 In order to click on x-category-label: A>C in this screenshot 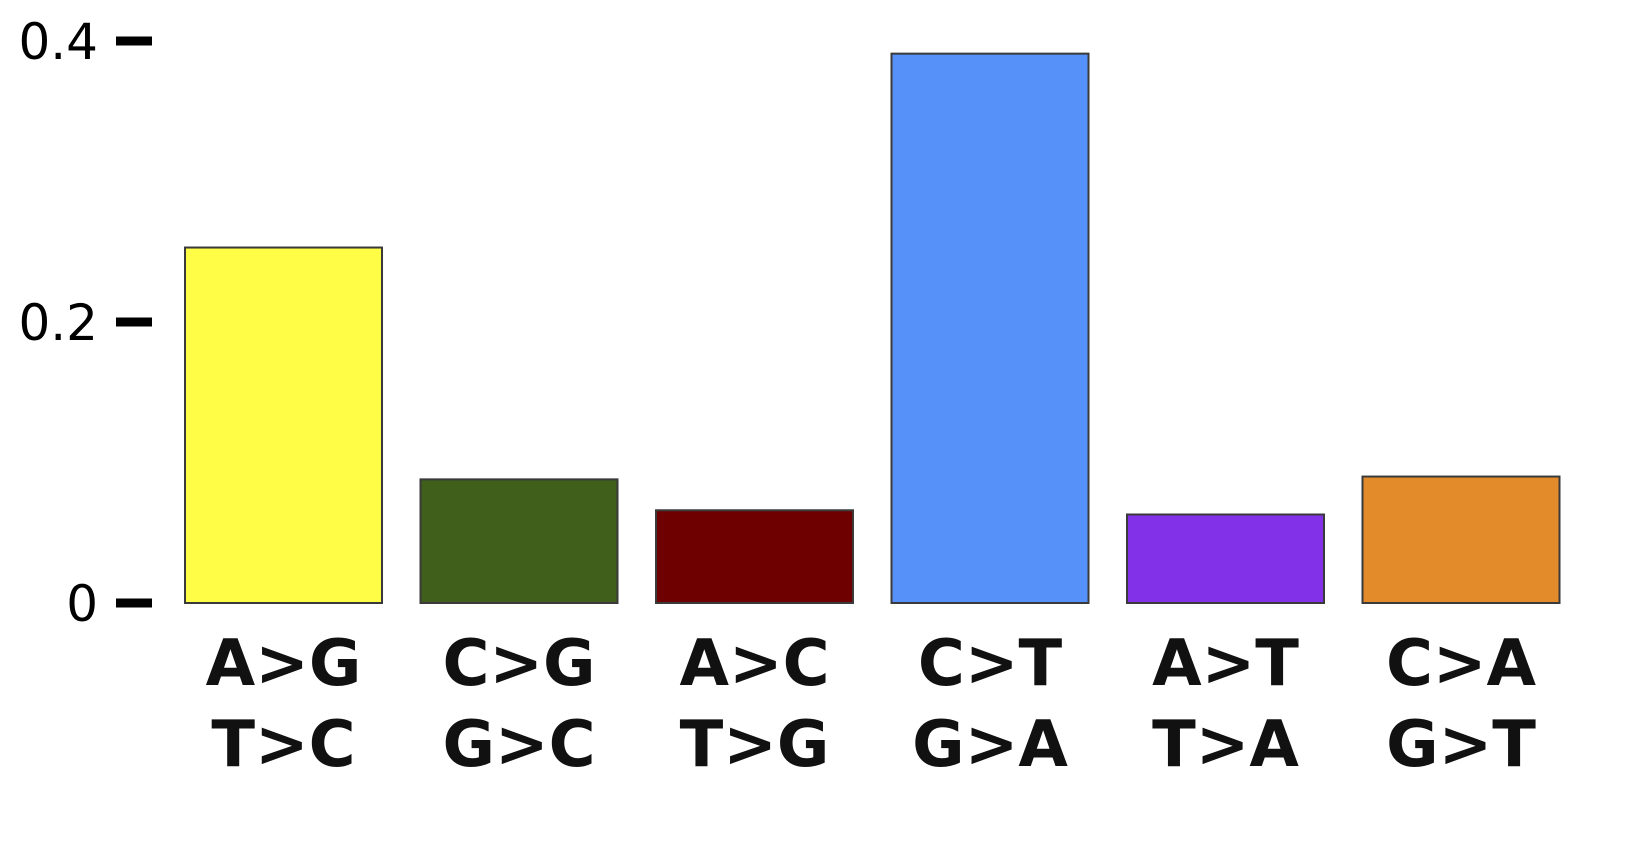, I will do `click(754, 664)`.